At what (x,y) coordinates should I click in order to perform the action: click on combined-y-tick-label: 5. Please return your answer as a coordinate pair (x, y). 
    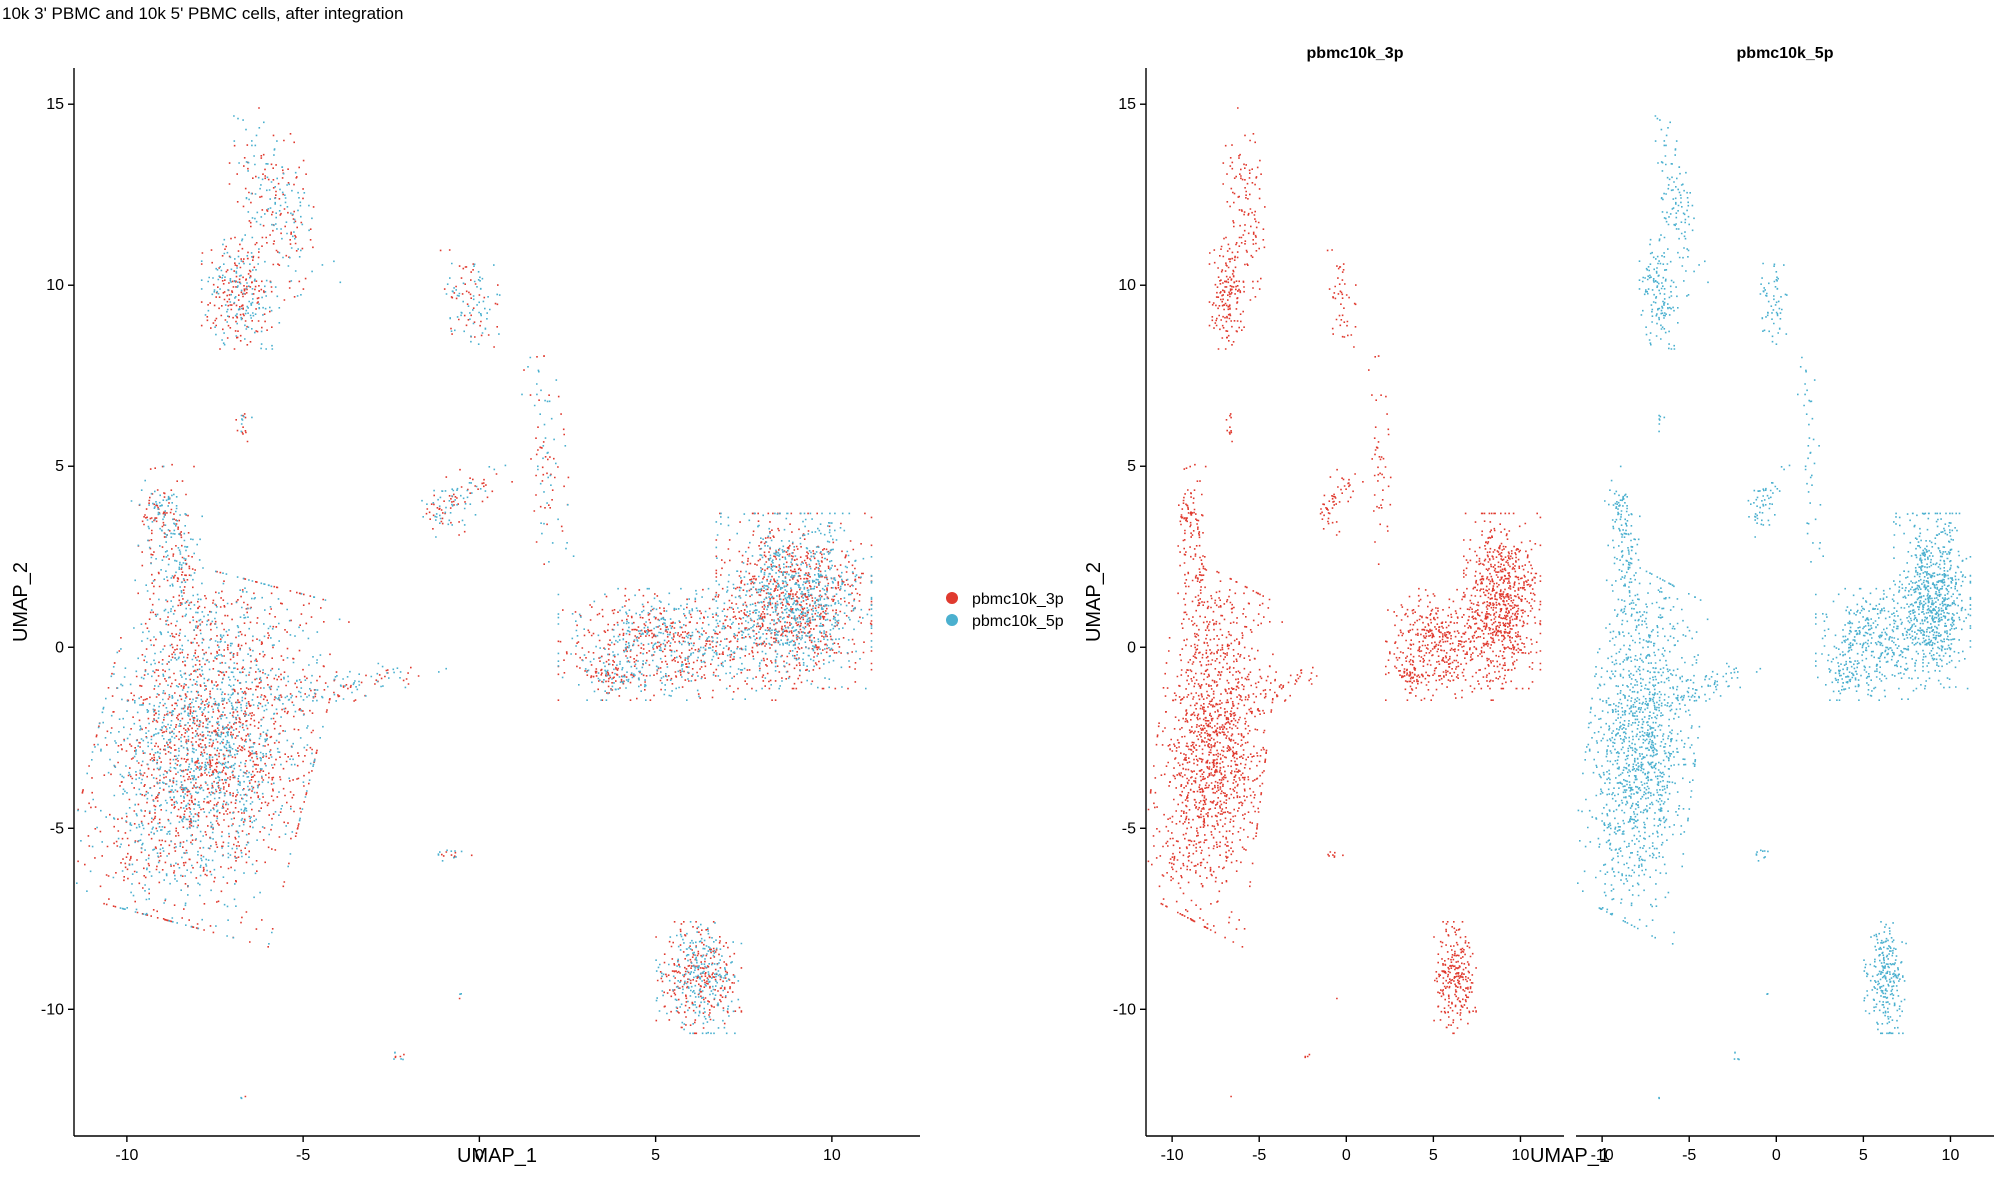
    Looking at the image, I should click on (59, 466).